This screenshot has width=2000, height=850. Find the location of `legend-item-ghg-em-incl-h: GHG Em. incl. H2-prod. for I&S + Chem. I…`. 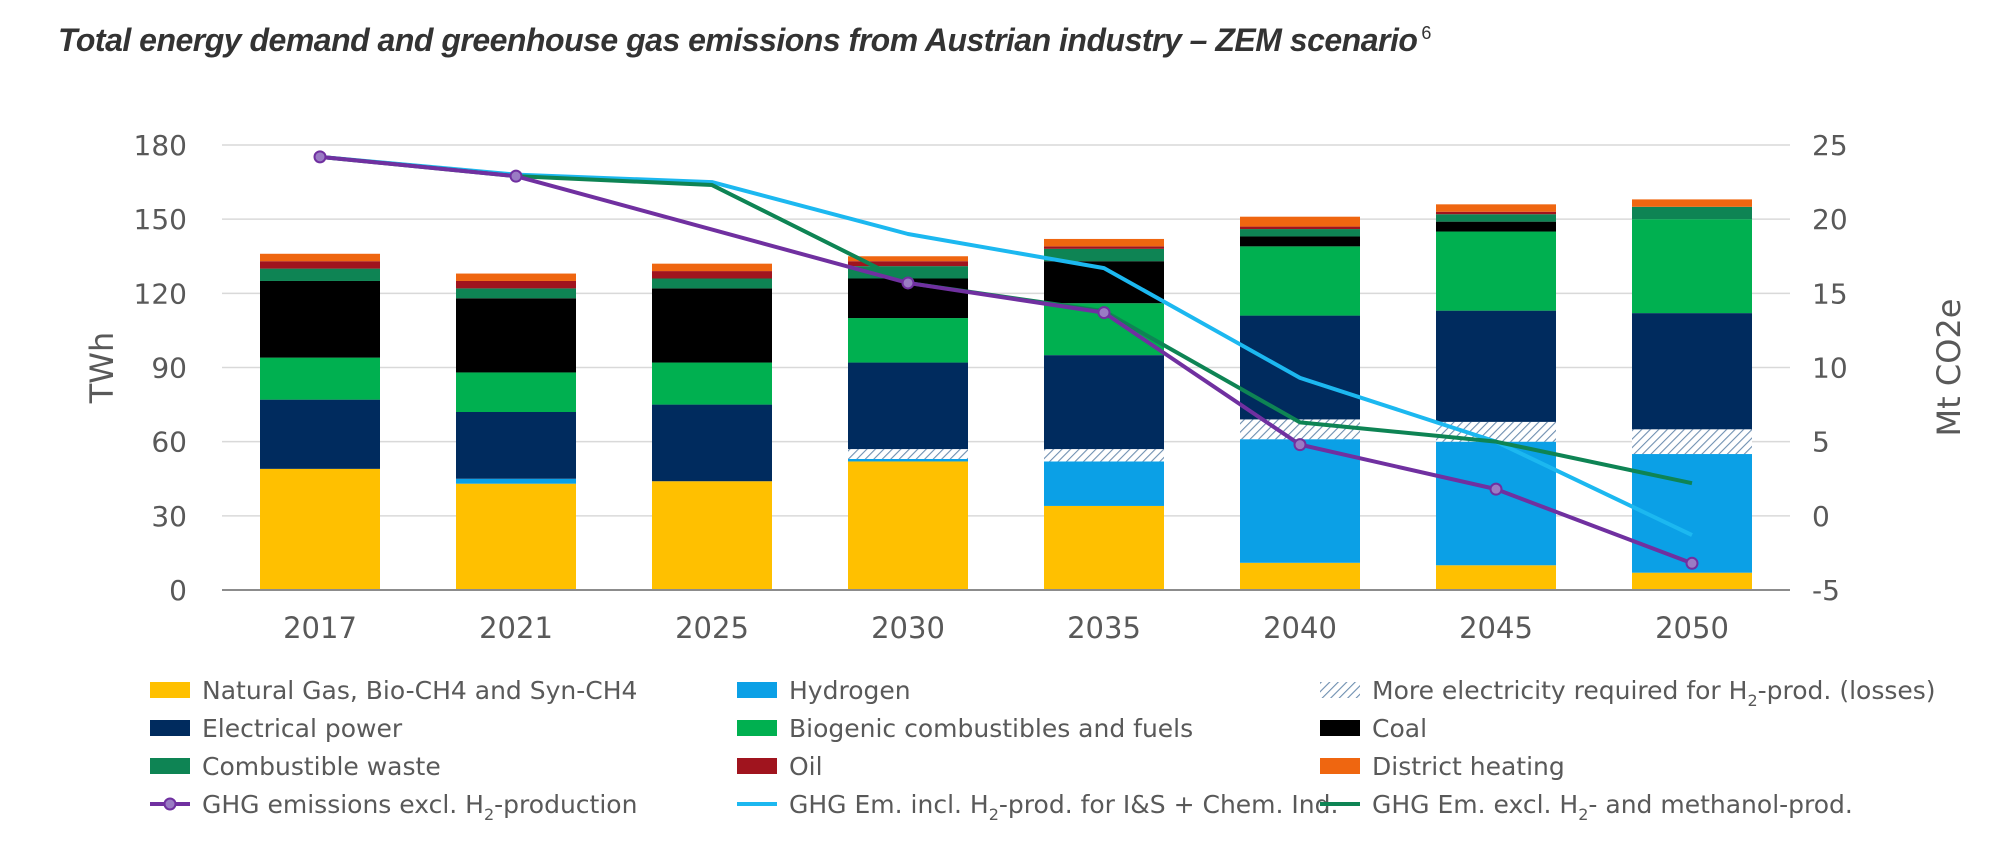

legend-item-ghg-em-incl-h: GHG Em. incl. H2-prod. for I&S + Chem. I… is located at coordinates (1037, 807).